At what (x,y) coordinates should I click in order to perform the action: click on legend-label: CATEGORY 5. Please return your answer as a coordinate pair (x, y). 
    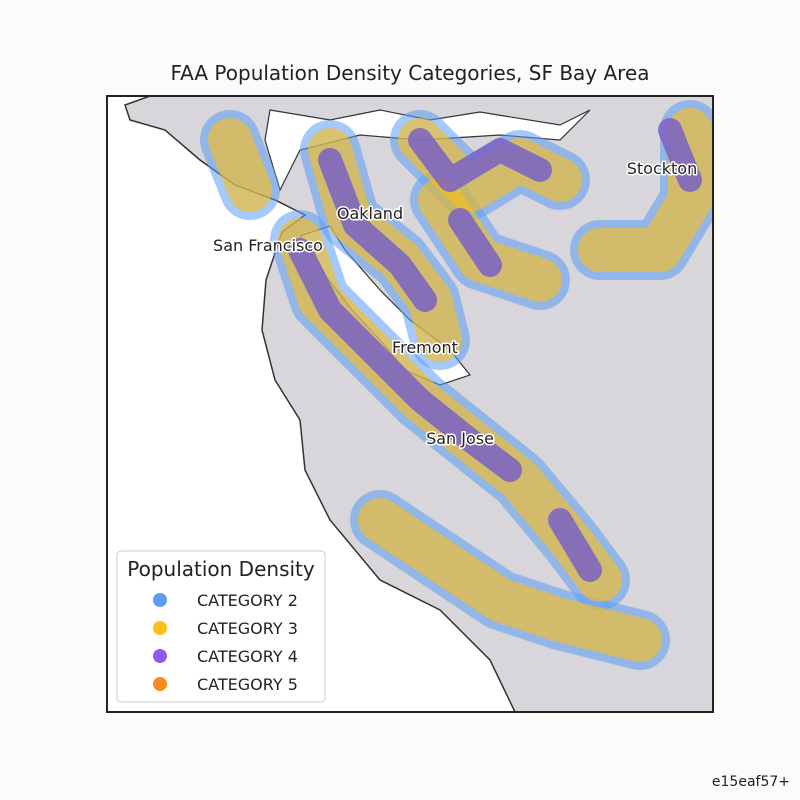
    Looking at the image, I should click on (247, 684).